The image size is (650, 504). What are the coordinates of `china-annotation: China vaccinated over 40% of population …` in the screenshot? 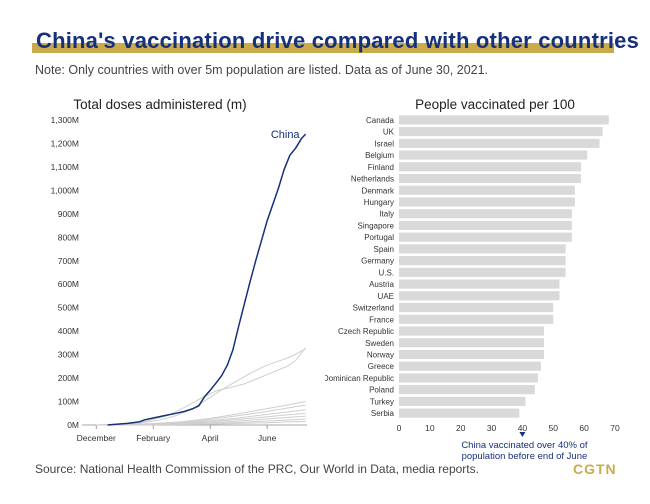 It's located at (524, 447).